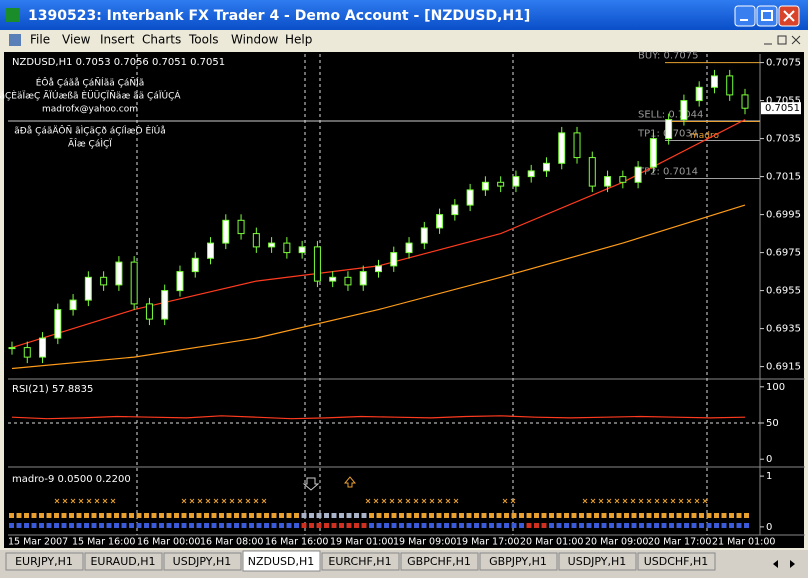 This screenshot has height=582, width=808. Describe the element at coordinates (255, 40) in the screenshot. I see `menu-item: Window` at that location.